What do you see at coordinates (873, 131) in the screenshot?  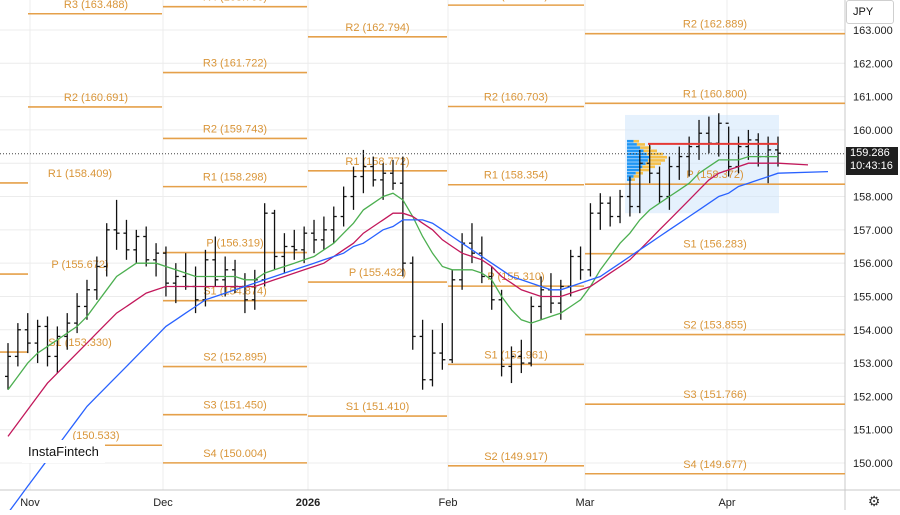 I see `y-tick-label: 160.000` at bounding box center [873, 131].